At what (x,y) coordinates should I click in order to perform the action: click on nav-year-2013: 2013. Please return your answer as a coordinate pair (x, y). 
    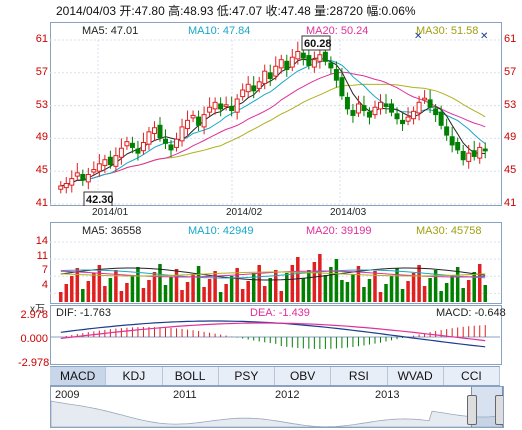
    Looking at the image, I should click on (387, 395).